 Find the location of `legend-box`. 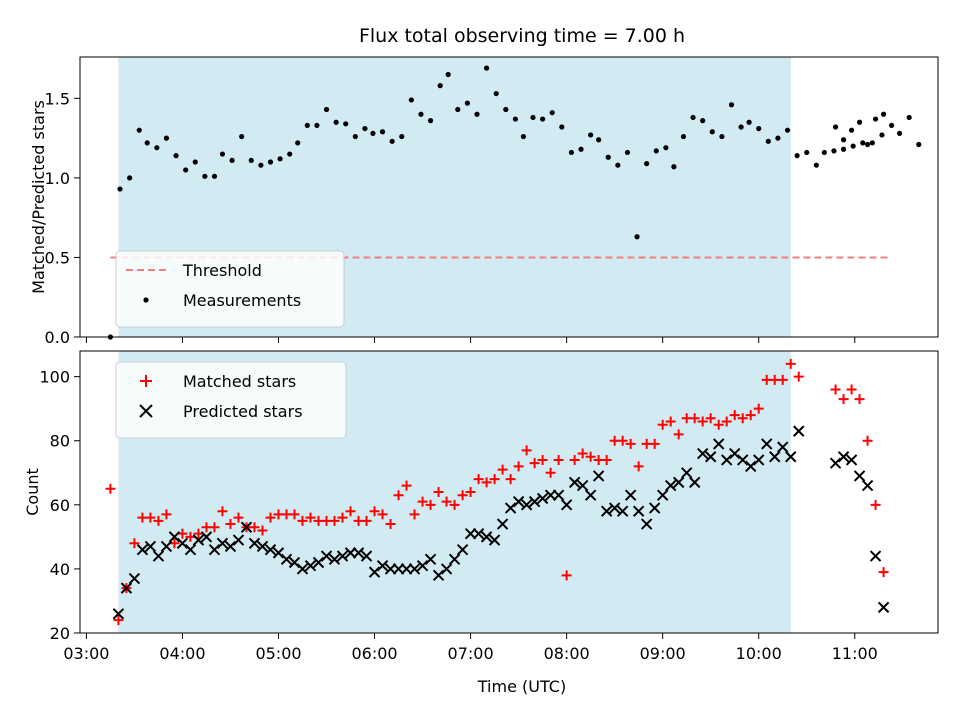

legend-box is located at coordinates (231, 400).